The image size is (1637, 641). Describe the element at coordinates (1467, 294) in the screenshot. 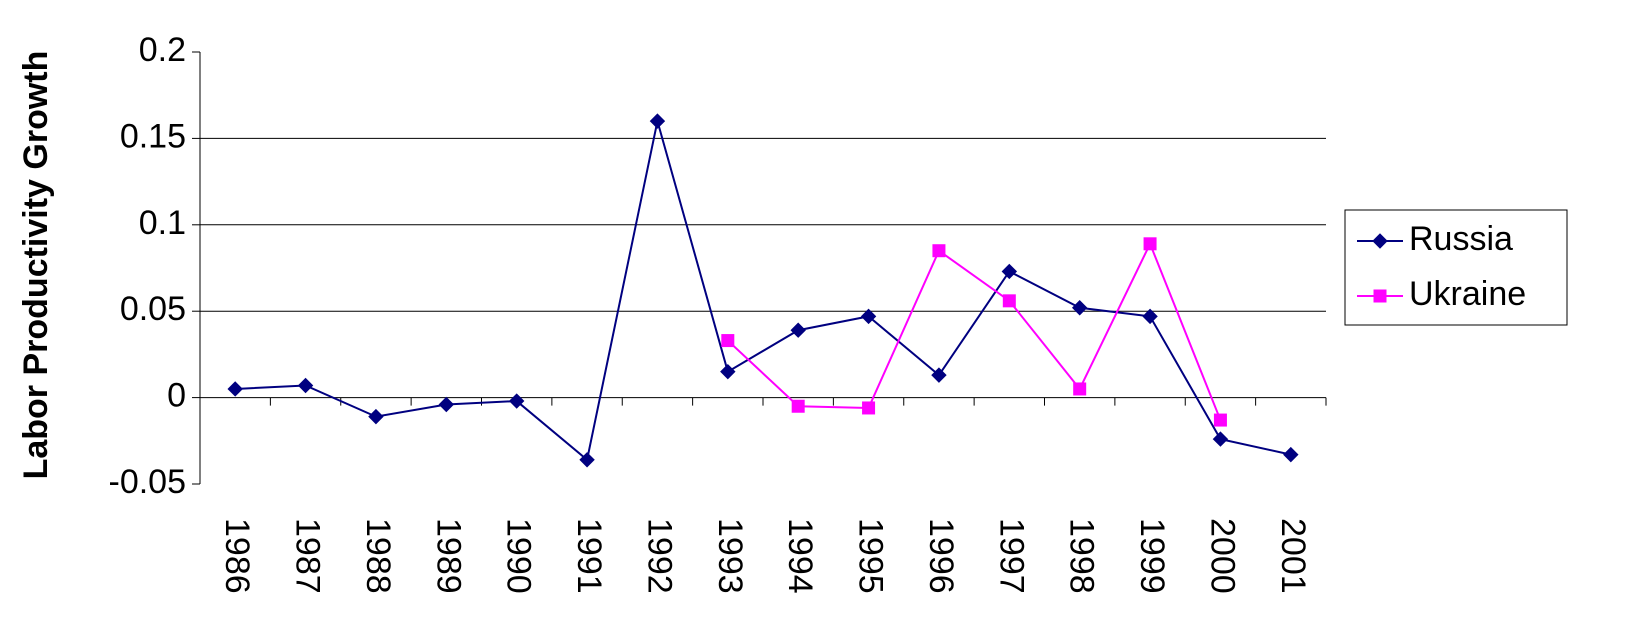

I see `legend-label: Ukraine` at that location.